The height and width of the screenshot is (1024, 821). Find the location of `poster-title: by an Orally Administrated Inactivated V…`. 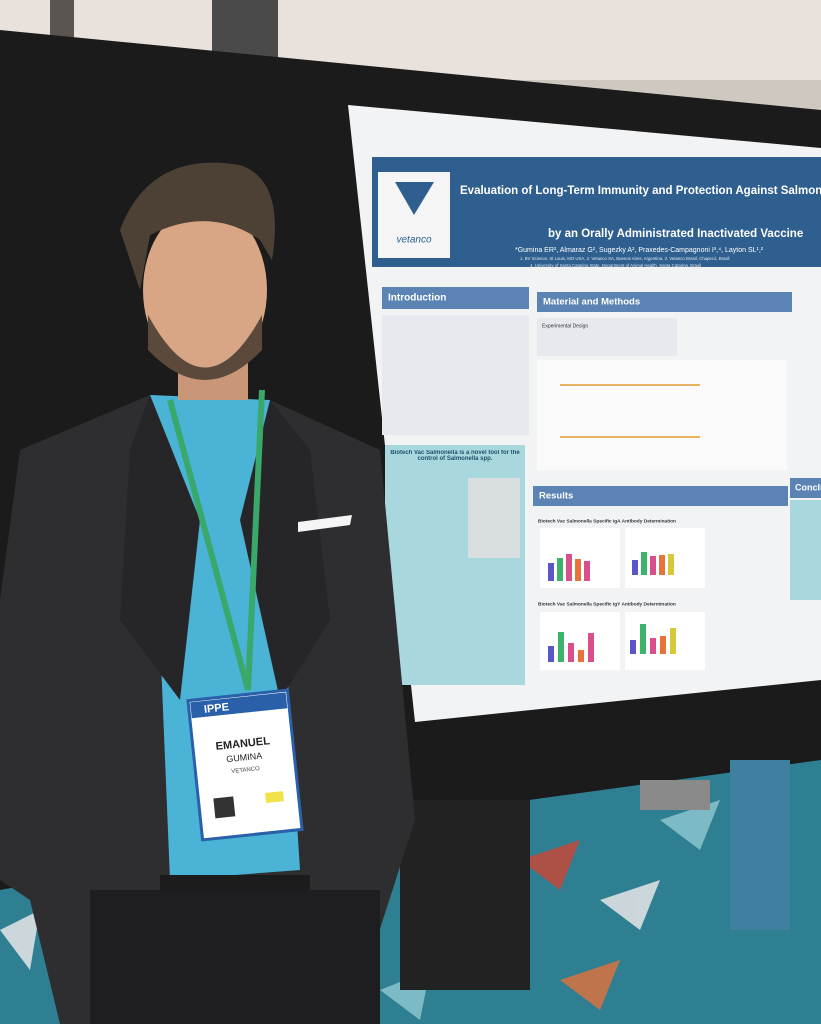

poster-title: by an Orally Administrated Inactivated V… is located at coordinates (675, 234).